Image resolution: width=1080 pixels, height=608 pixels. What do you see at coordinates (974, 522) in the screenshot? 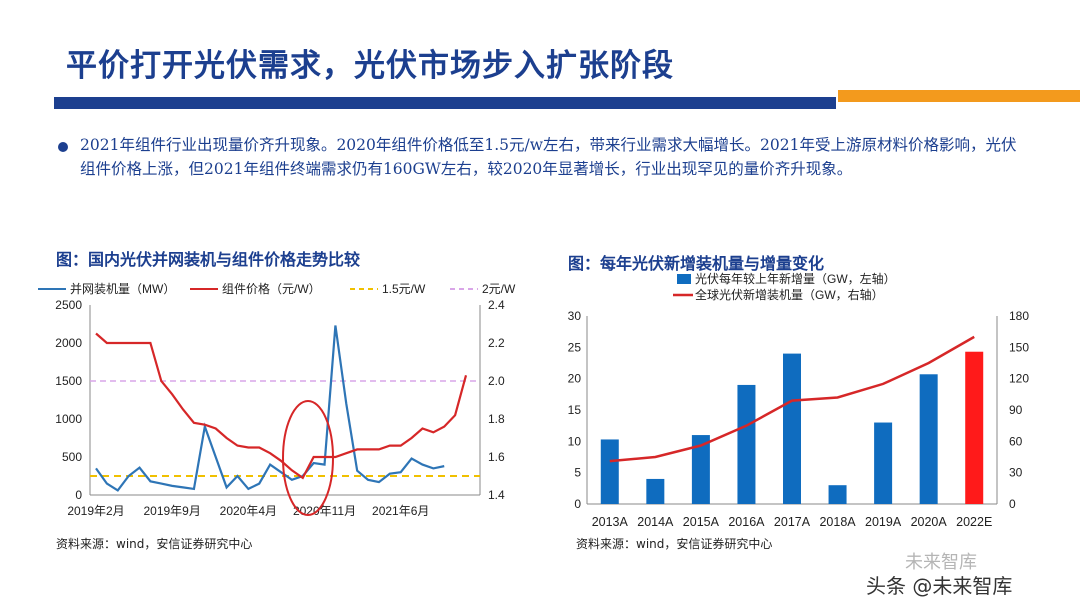
I see `x-tick-label: 2022E` at bounding box center [974, 522].